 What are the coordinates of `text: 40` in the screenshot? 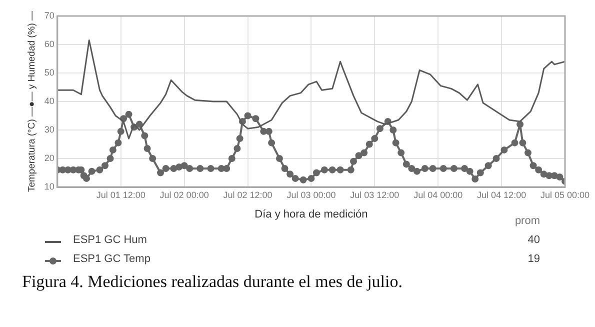 It's located at (534, 240).